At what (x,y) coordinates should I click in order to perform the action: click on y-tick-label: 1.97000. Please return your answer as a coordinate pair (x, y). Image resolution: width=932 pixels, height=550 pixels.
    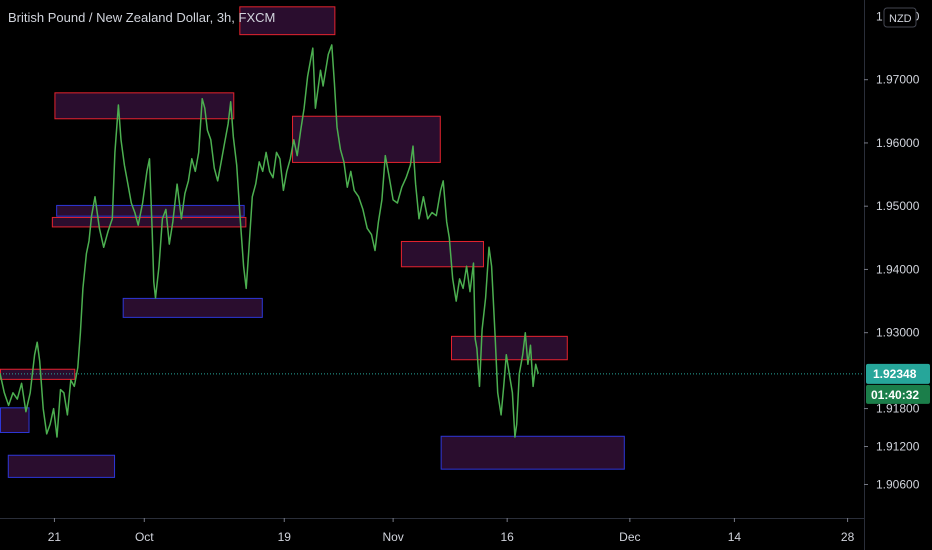
    Looking at the image, I should click on (898, 80).